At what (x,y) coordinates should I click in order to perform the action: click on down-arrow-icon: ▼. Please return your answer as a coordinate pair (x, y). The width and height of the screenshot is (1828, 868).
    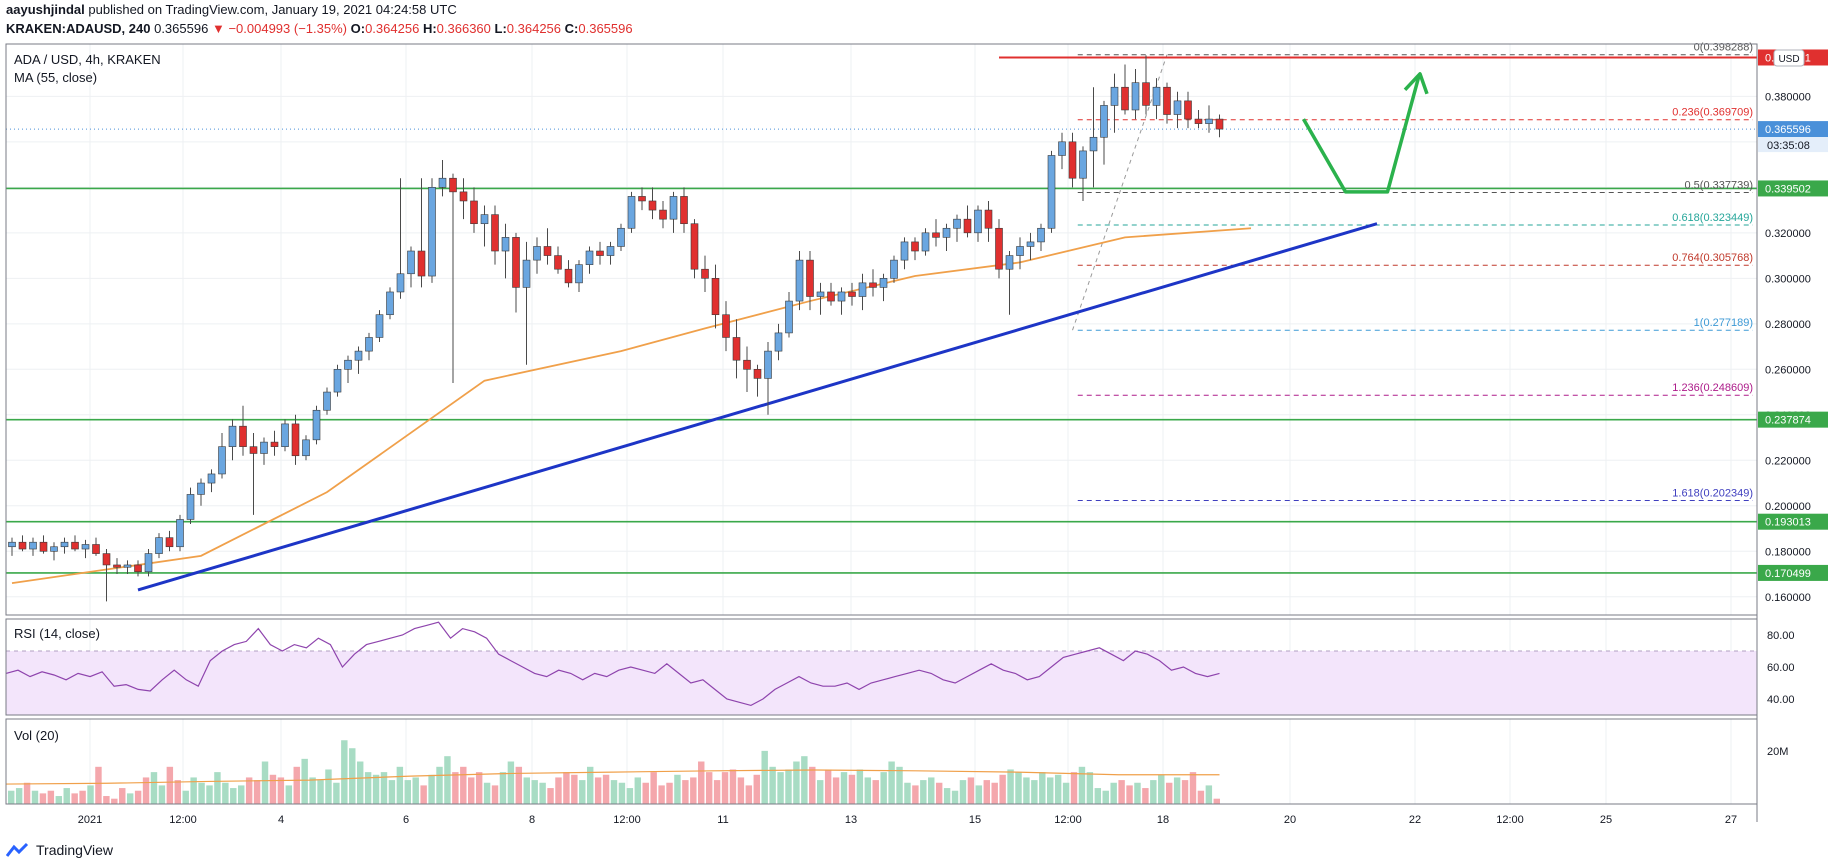
    Looking at the image, I should click on (218, 28).